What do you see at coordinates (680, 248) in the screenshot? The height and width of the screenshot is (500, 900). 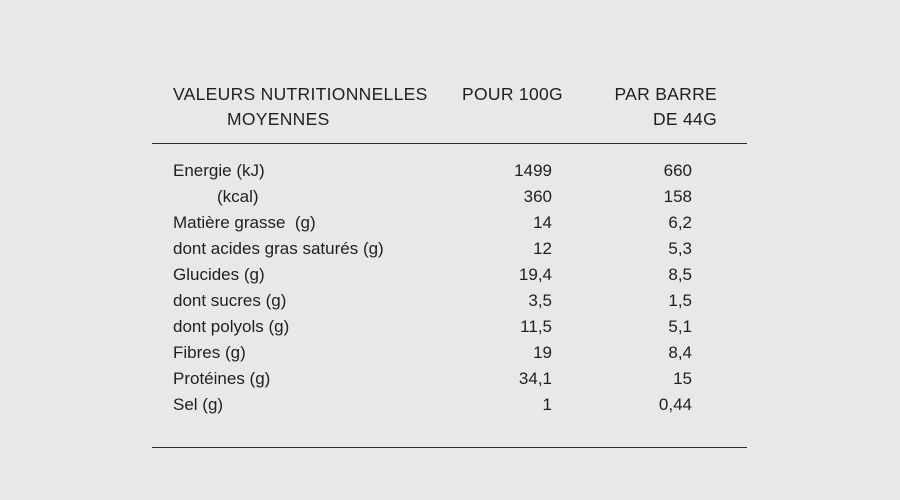 I see `row-bar: 5,3` at bounding box center [680, 248].